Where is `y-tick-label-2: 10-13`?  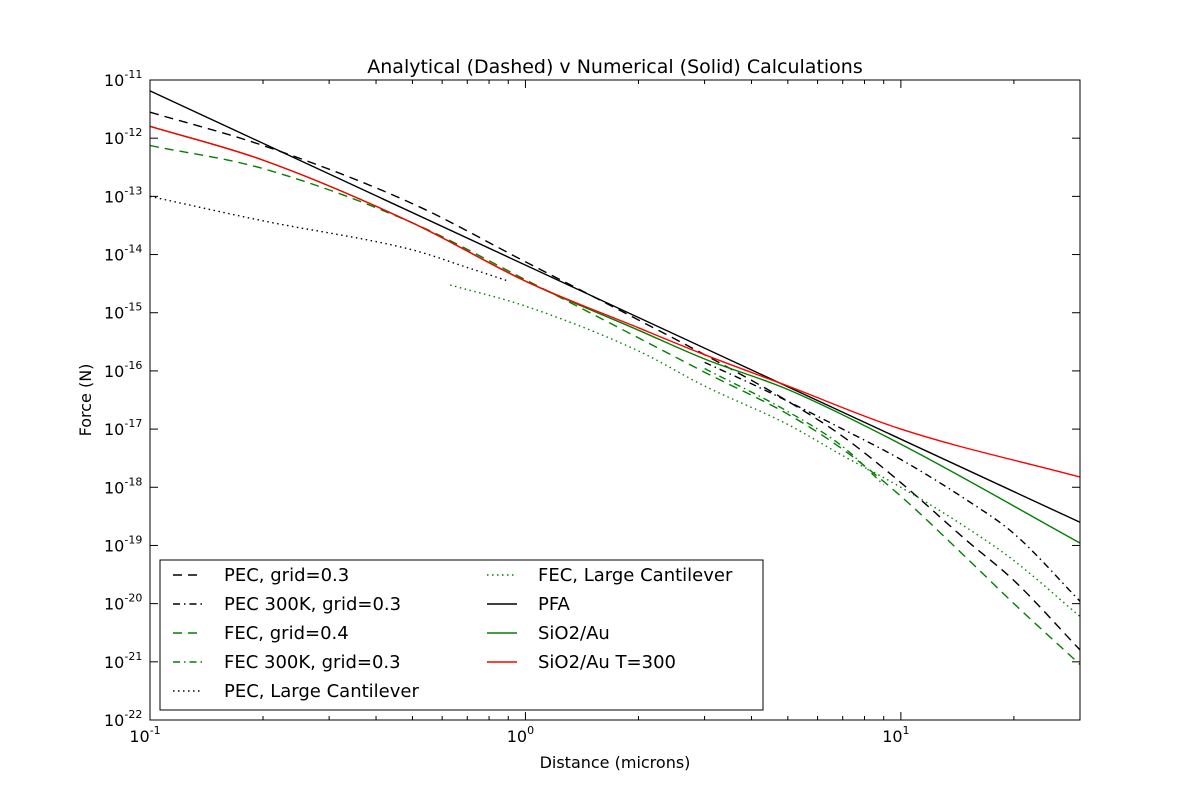
y-tick-label-2: 10-13 is located at coordinates (123, 195).